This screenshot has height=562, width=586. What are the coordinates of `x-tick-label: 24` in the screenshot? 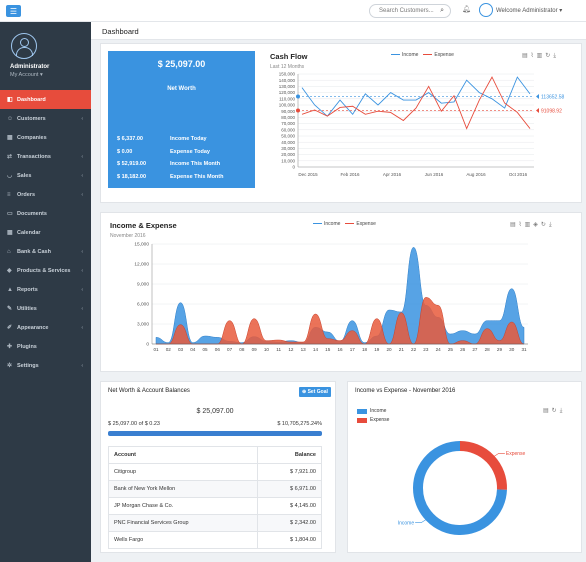 It's located at (439, 349).